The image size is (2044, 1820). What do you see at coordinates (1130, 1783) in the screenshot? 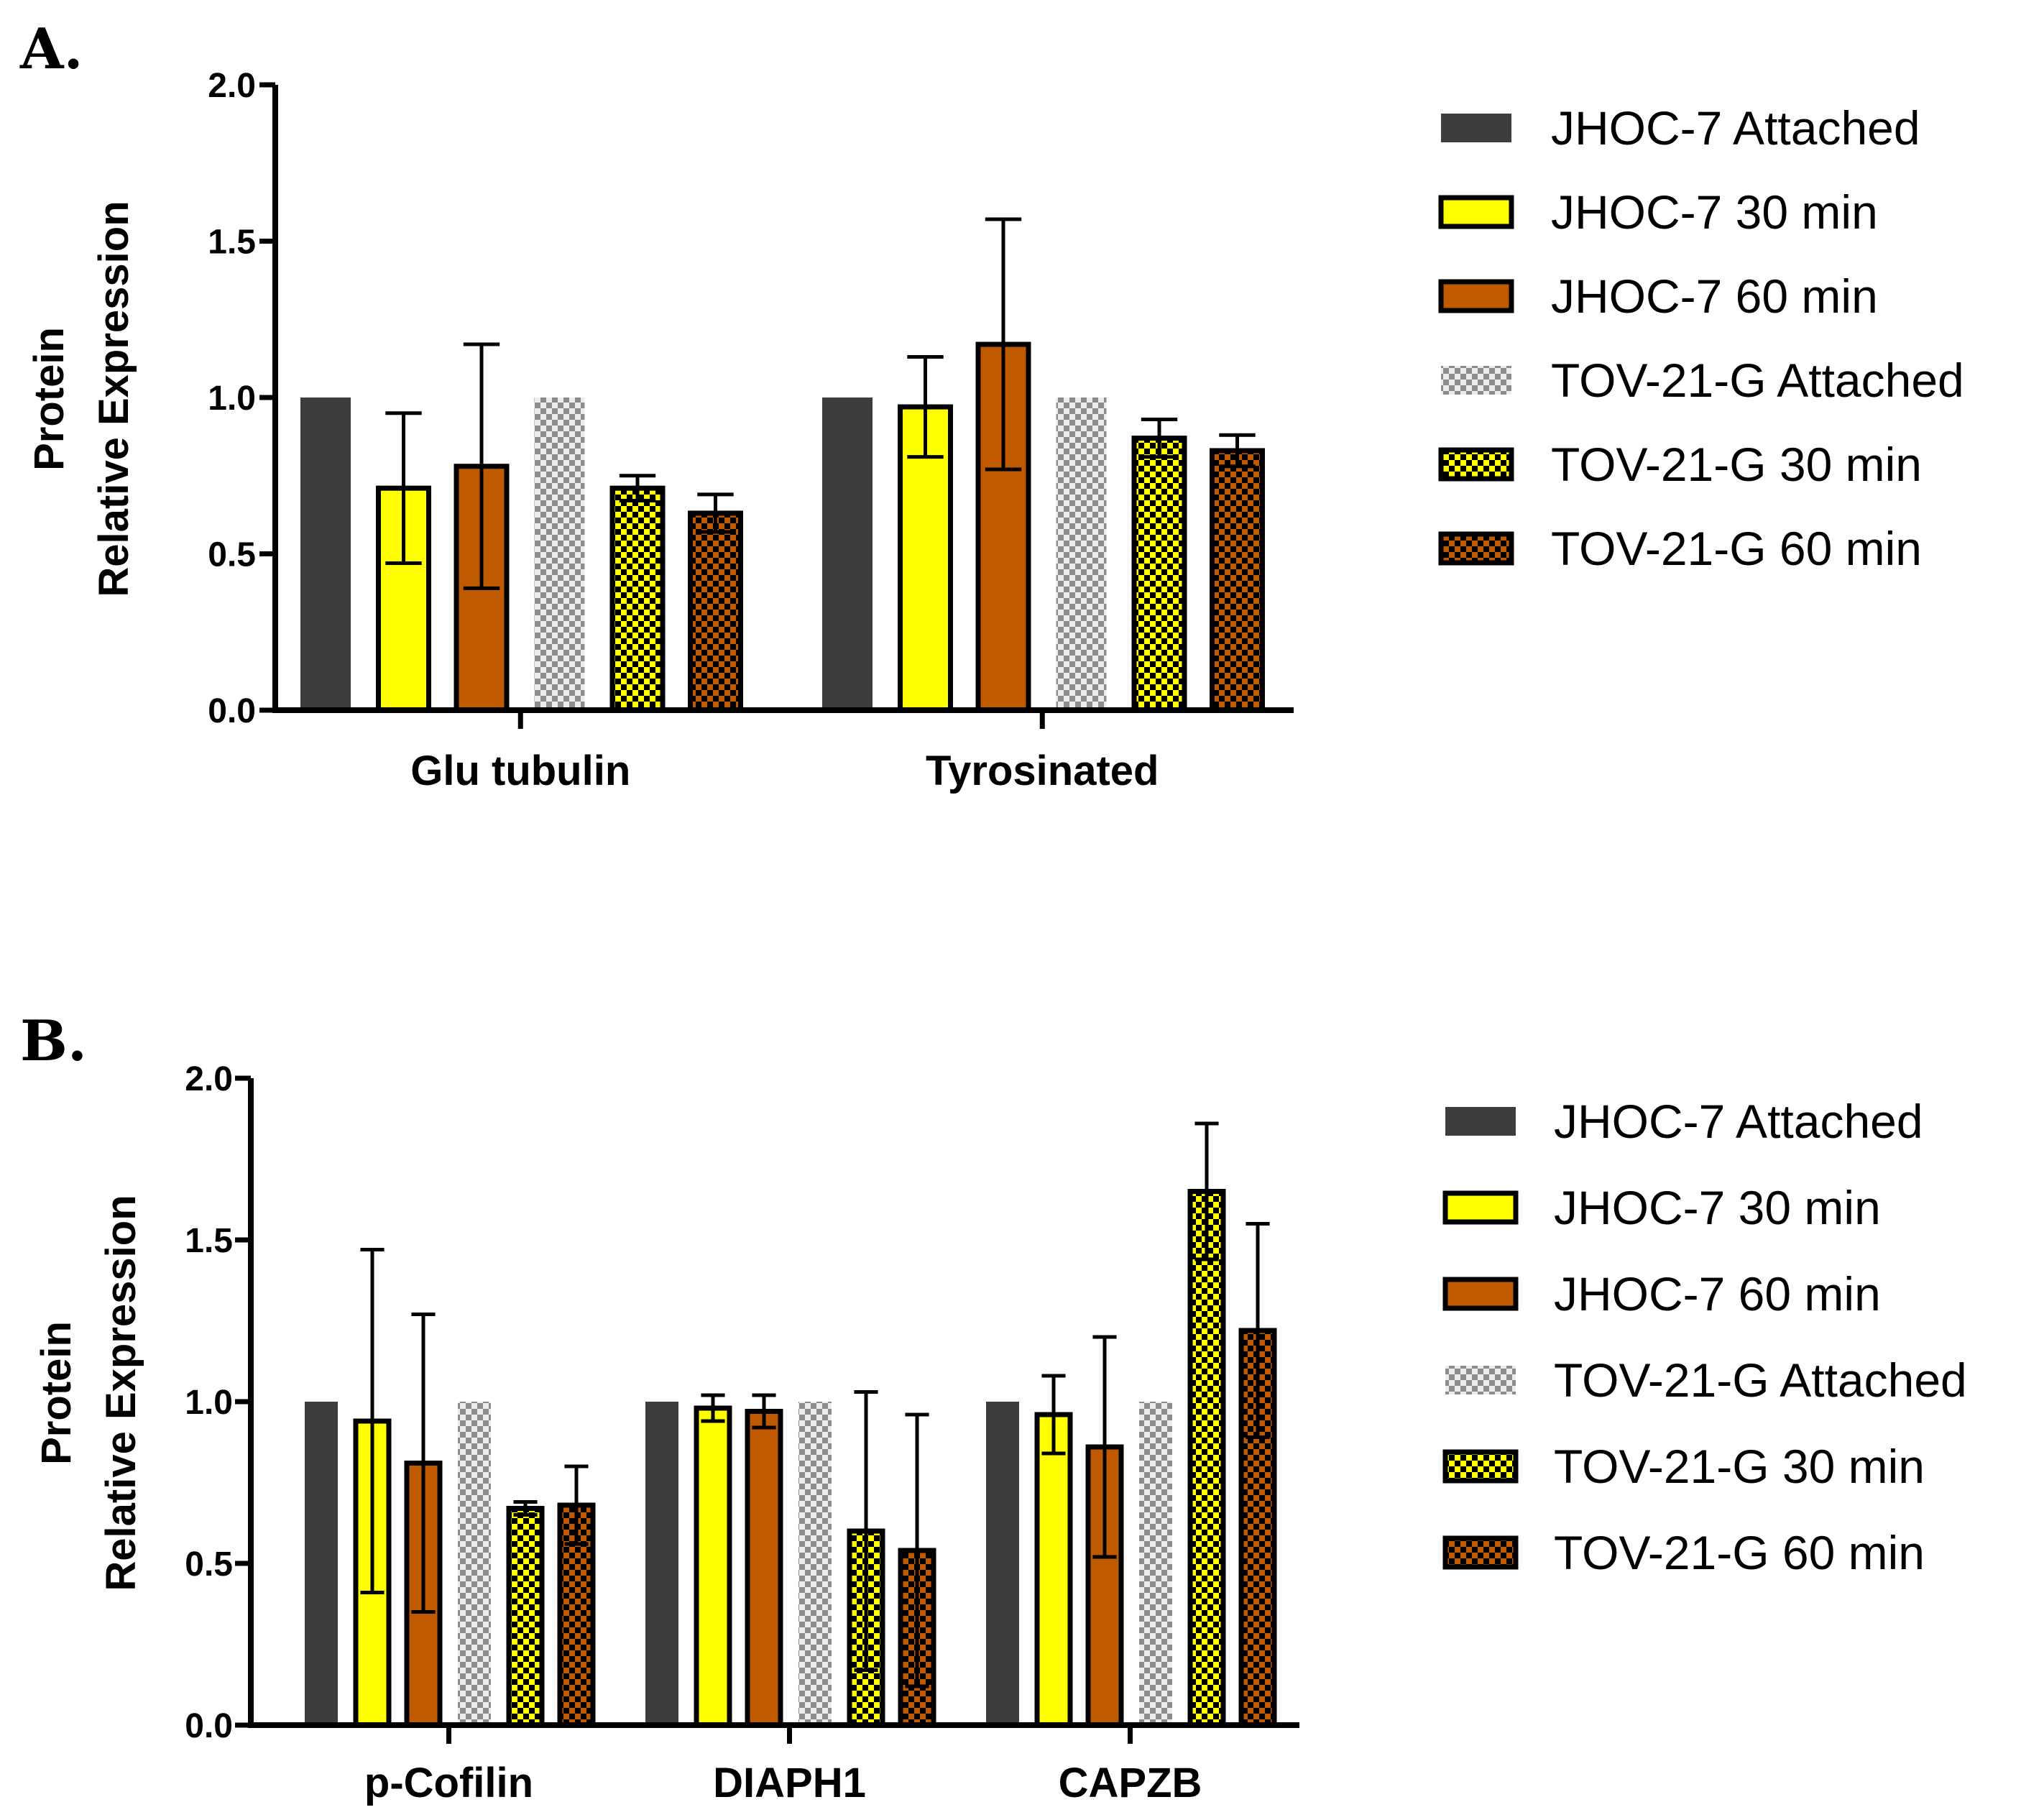
I see `x-category-label: CAPZB` at bounding box center [1130, 1783].